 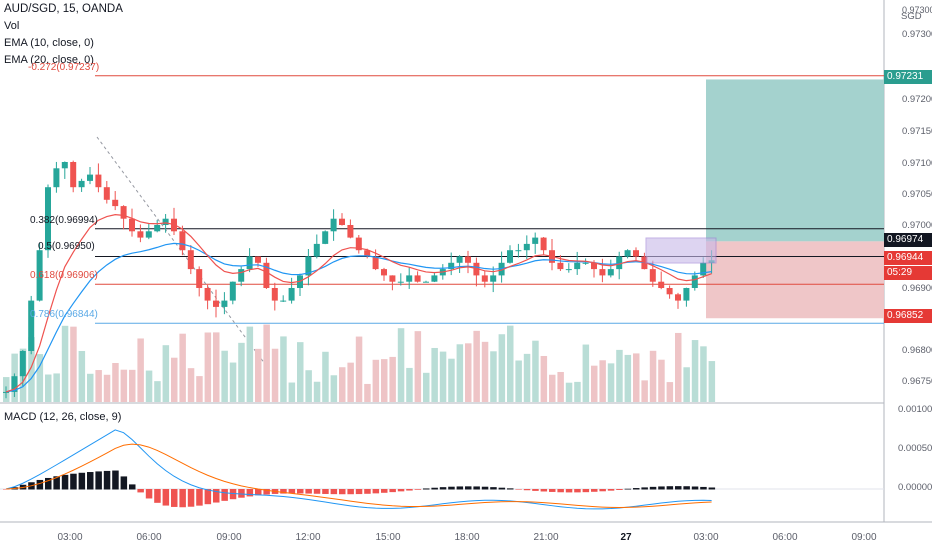 What do you see at coordinates (66, 246) in the screenshot?
I see `fib-label-05: 0.5(0.96950)` at bounding box center [66, 246].